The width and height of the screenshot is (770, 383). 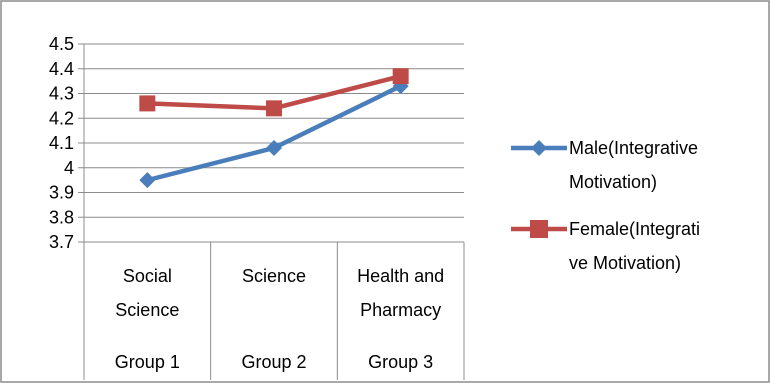 What do you see at coordinates (61, 217) in the screenshot?
I see `y-tick-label: 3.8` at bounding box center [61, 217].